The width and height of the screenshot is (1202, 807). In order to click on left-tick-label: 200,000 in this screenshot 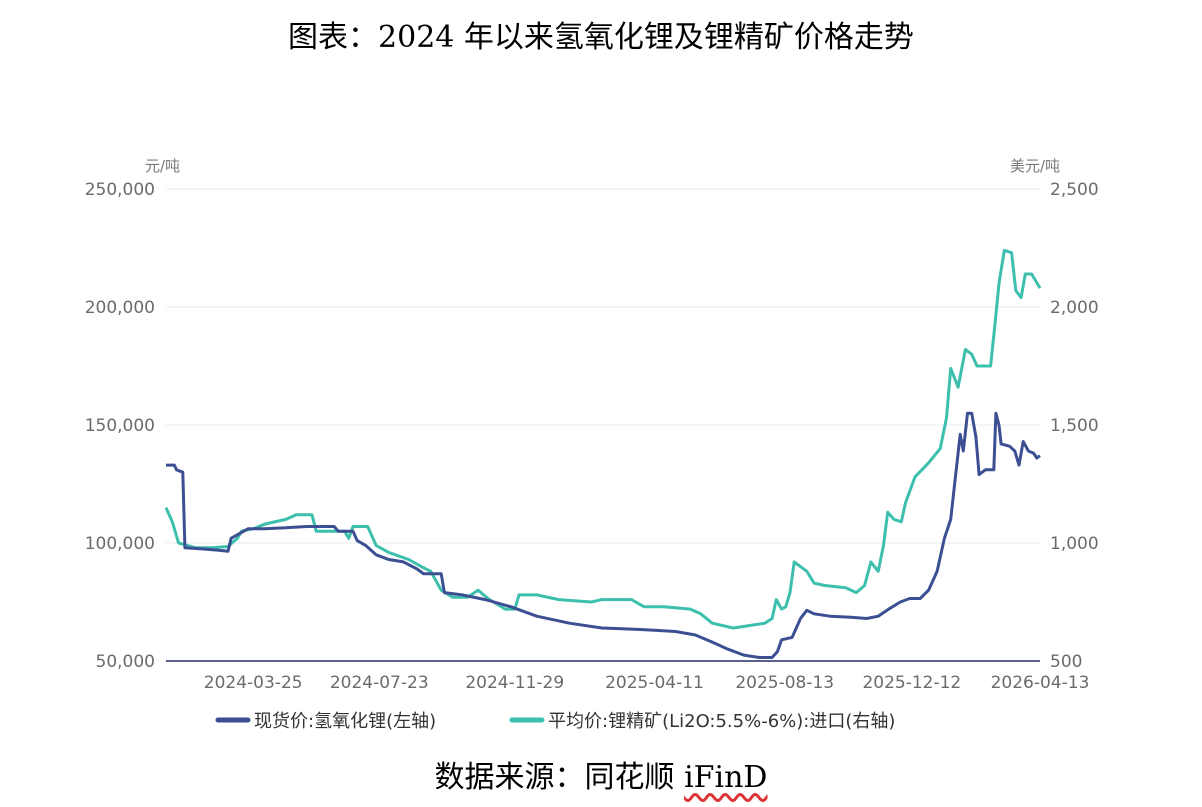, I will do `click(120, 308)`.